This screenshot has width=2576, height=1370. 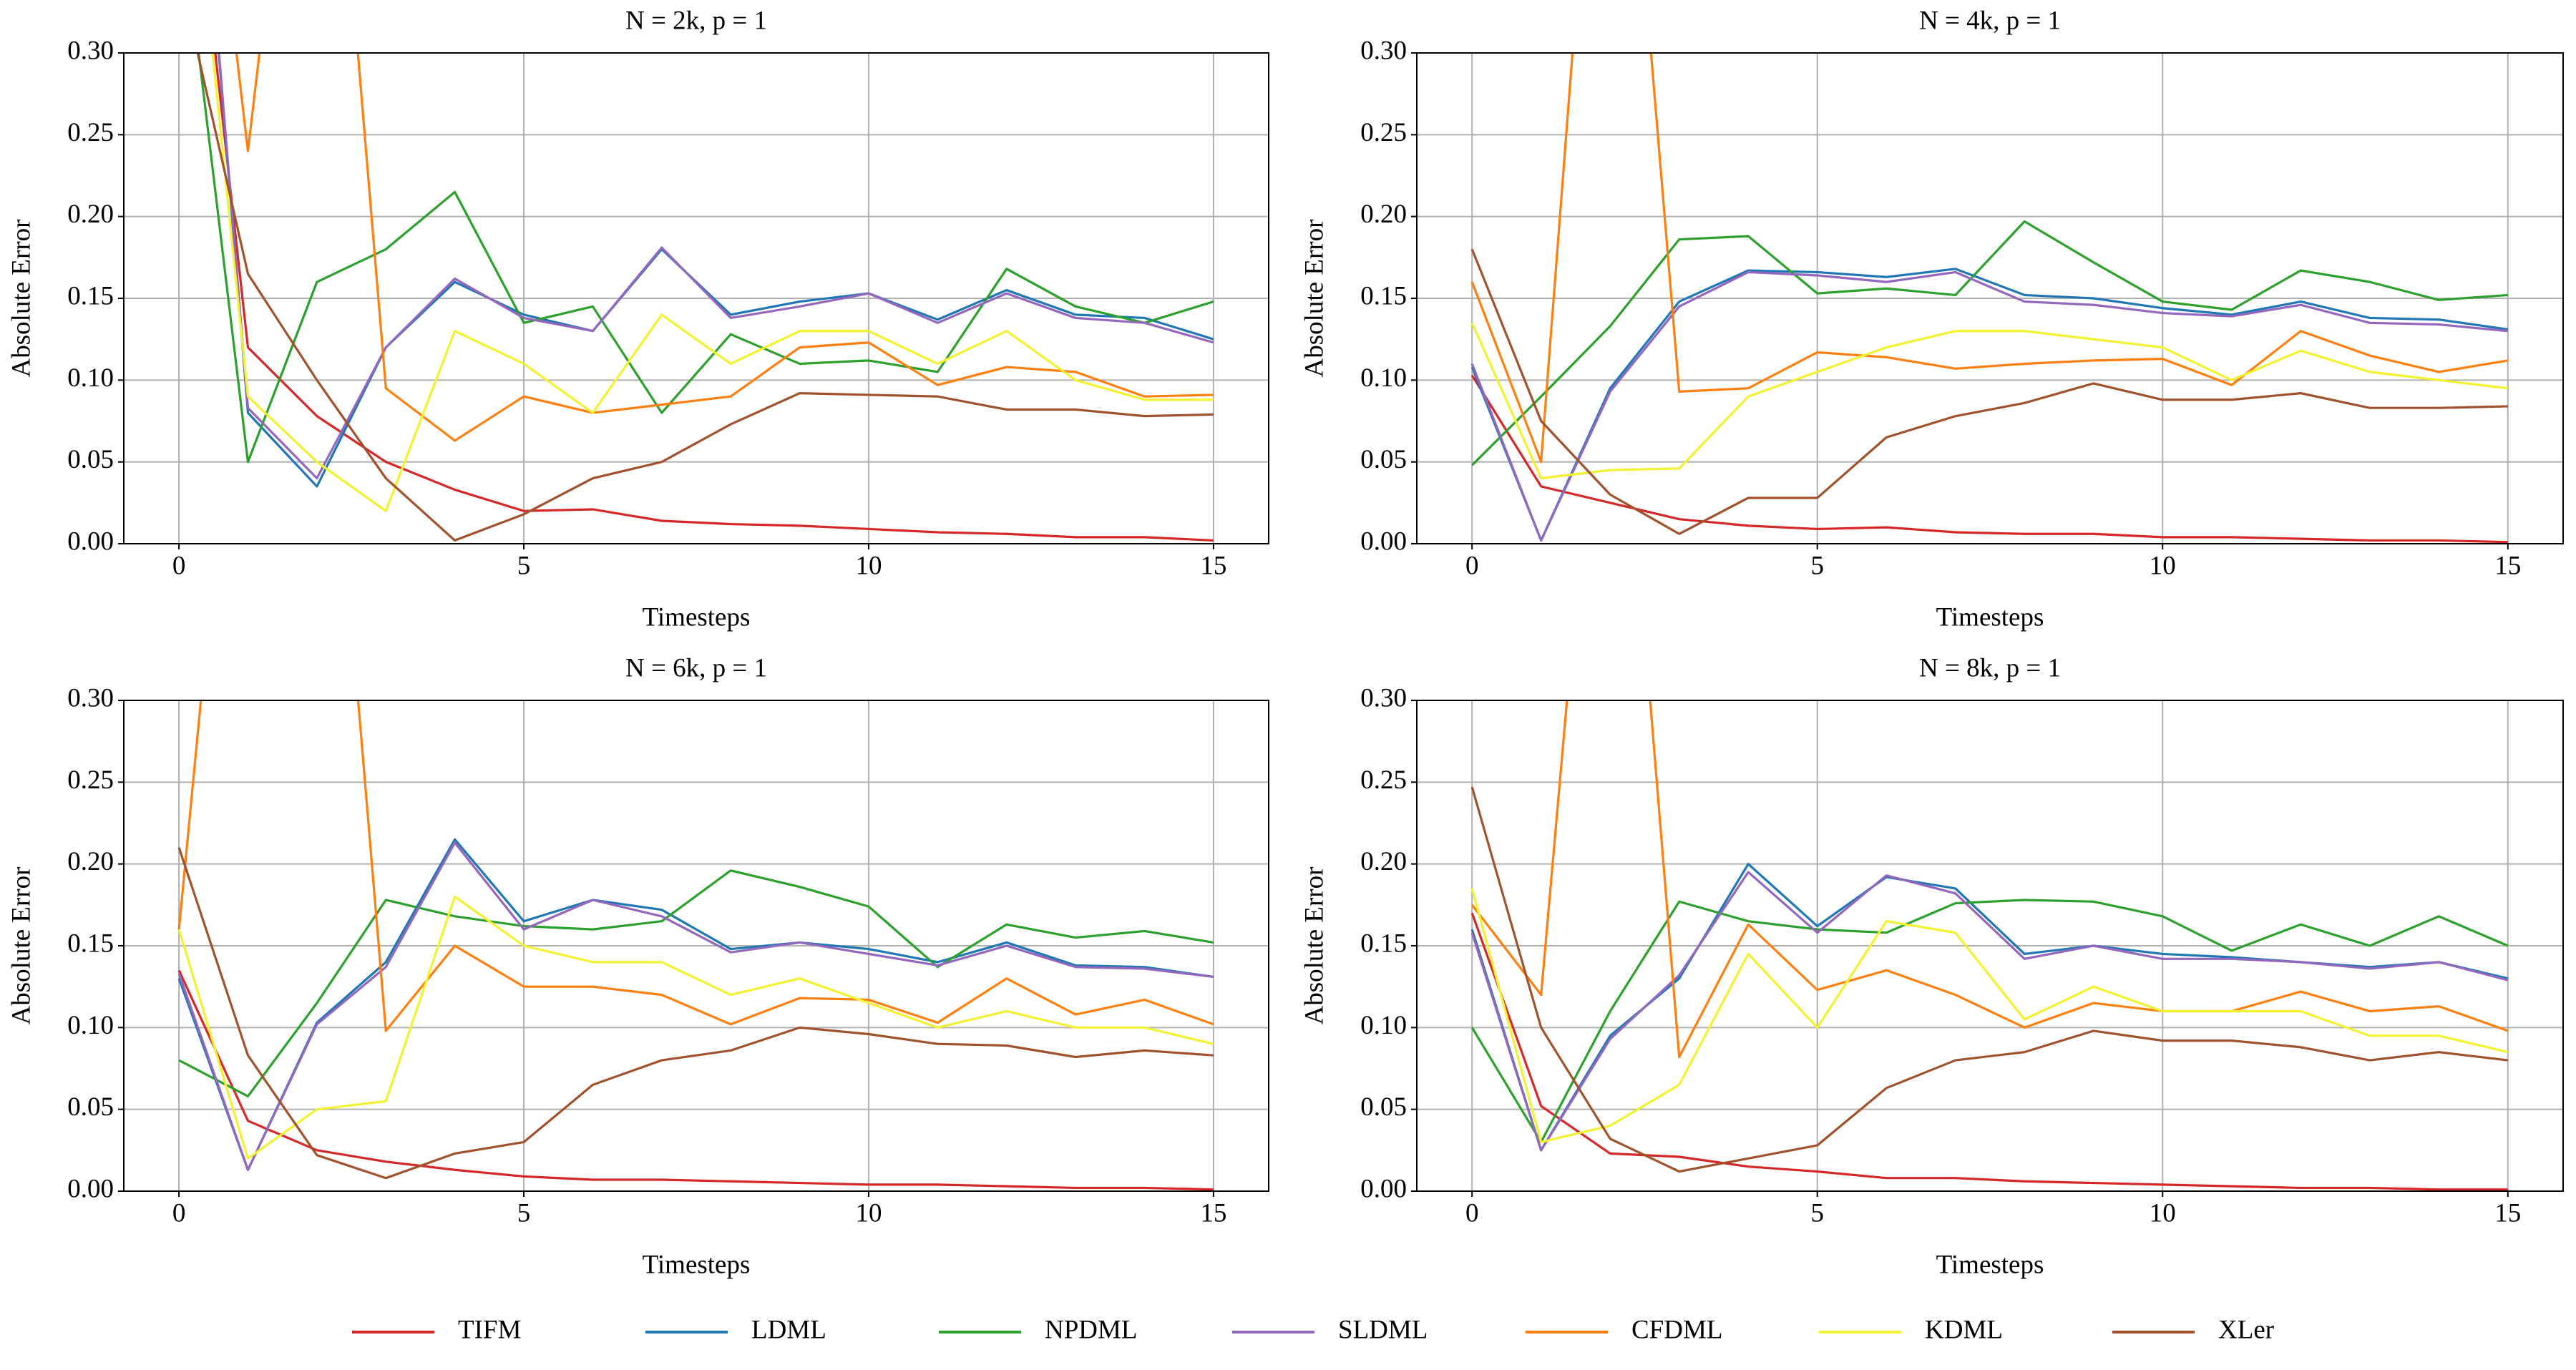 What do you see at coordinates (1313, 1329) in the screenshot?
I see `legend: TIFM LDML NPDML SLDML CFDML KDML XLer` at bounding box center [1313, 1329].